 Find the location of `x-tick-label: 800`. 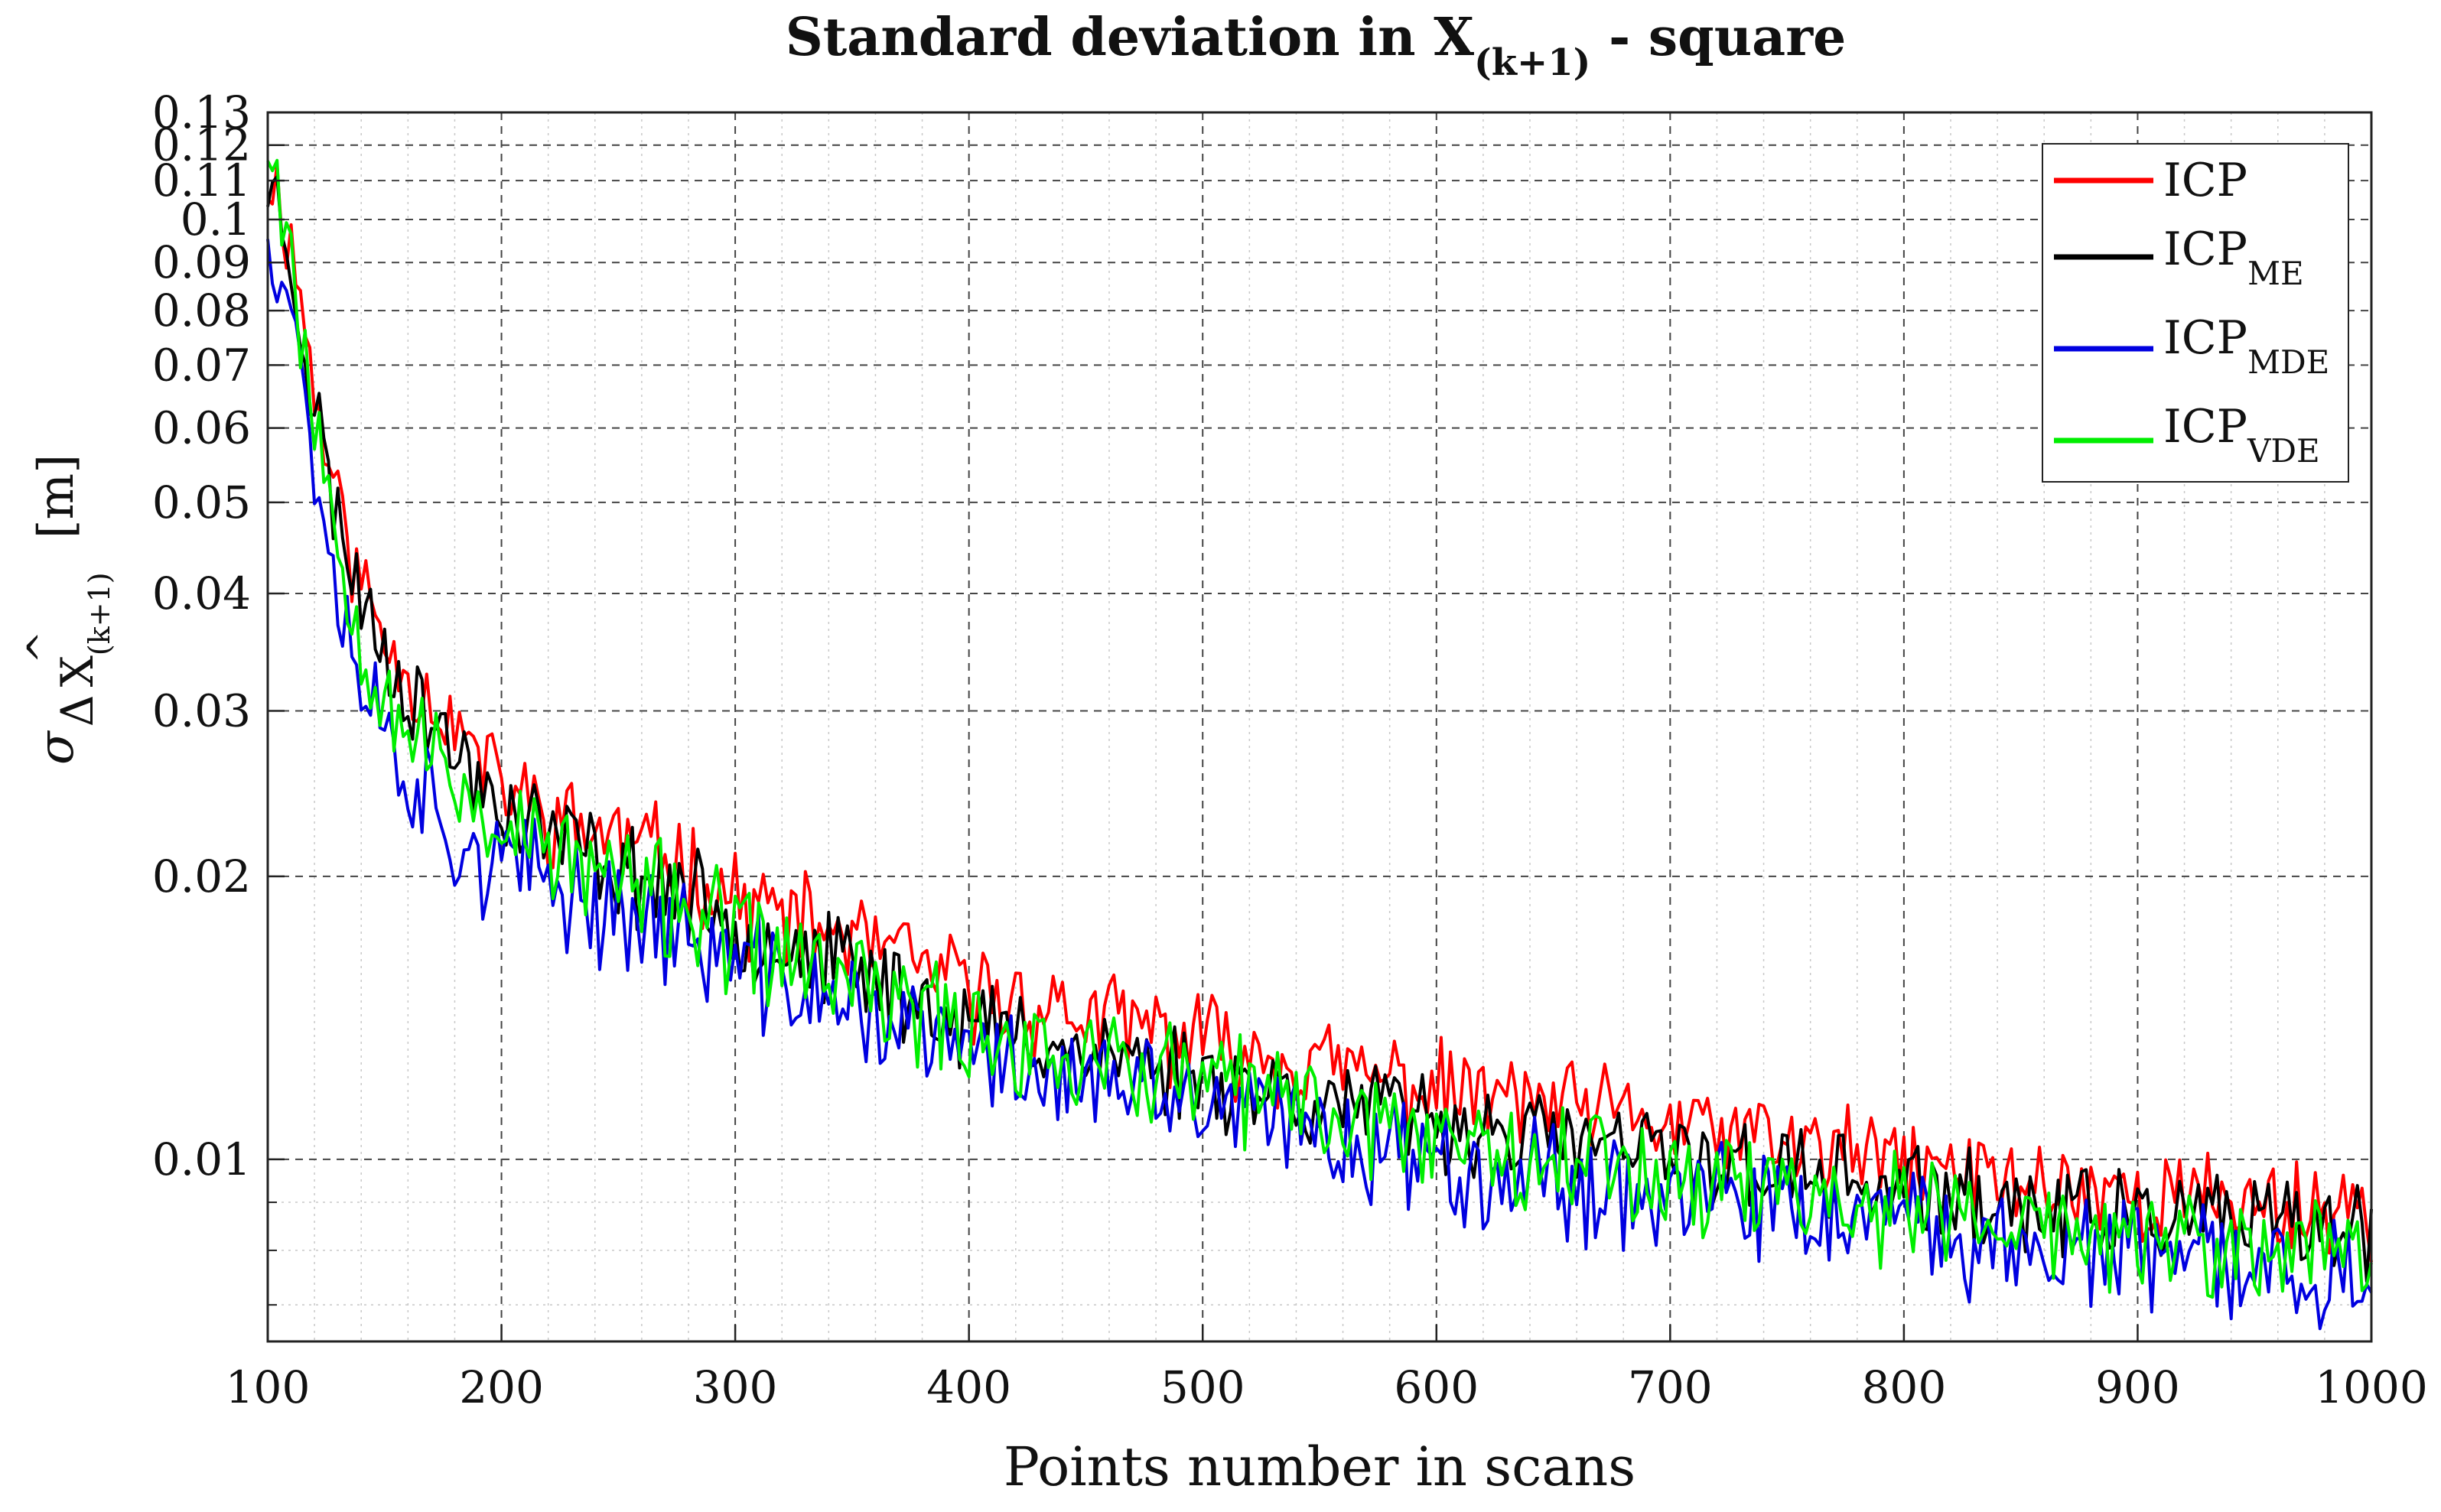

x-tick-label: 800 is located at coordinates (1904, 1387).